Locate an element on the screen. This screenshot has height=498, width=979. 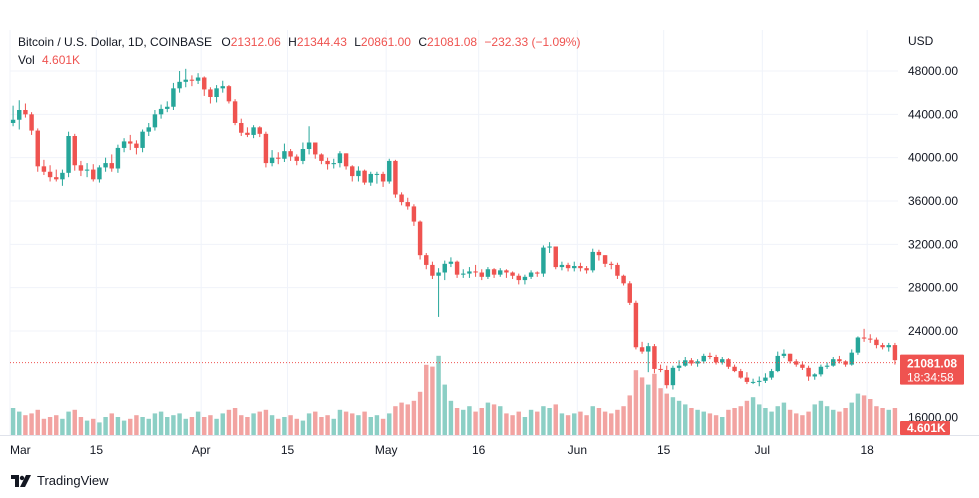
x-tick-label: 18 is located at coordinates (867, 450).